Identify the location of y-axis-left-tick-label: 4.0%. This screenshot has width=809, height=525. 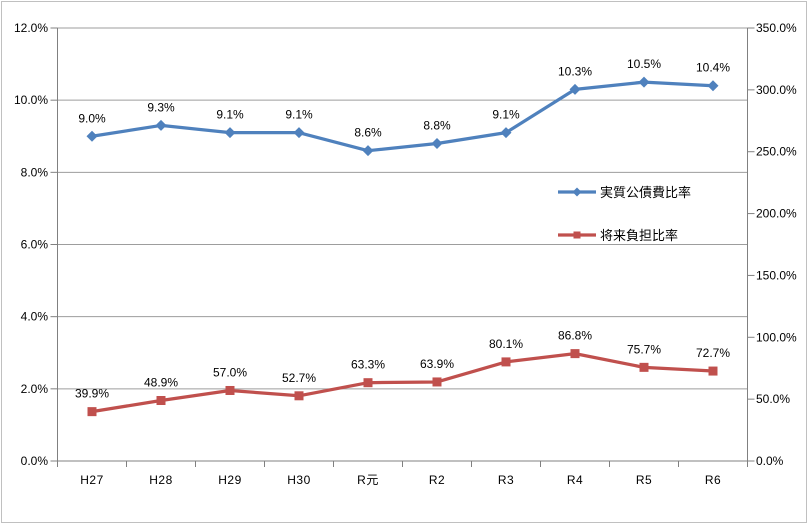
(35, 317).